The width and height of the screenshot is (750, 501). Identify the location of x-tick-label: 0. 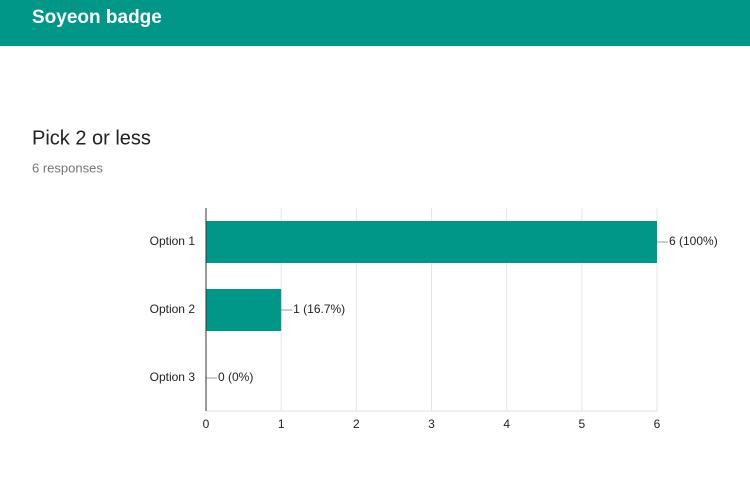
(206, 424).